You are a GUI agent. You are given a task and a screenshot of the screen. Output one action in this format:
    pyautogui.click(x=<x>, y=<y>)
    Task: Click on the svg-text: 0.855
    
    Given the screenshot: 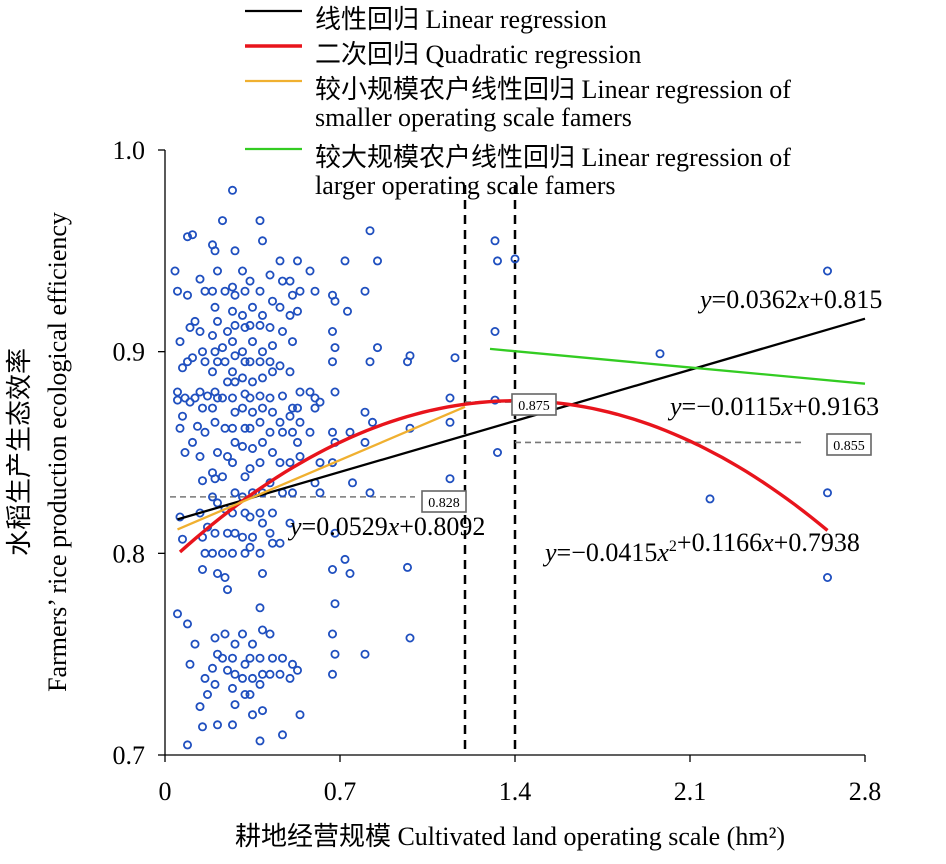 What is the action you would take?
    pyautogui.click(x=849, y=446)
    